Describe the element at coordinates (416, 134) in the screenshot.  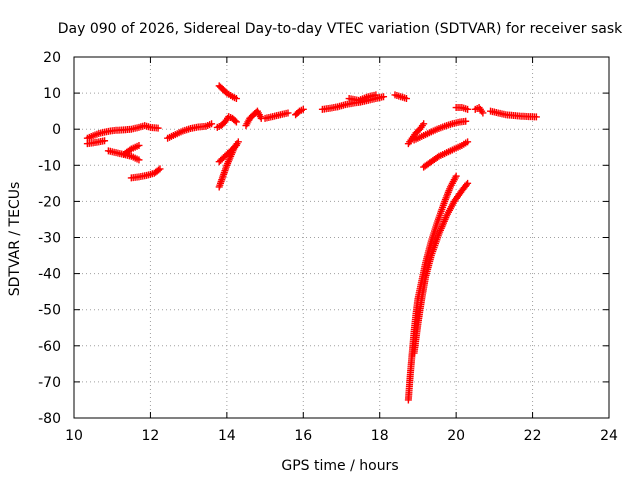
I see `series-arc-q` at that location.